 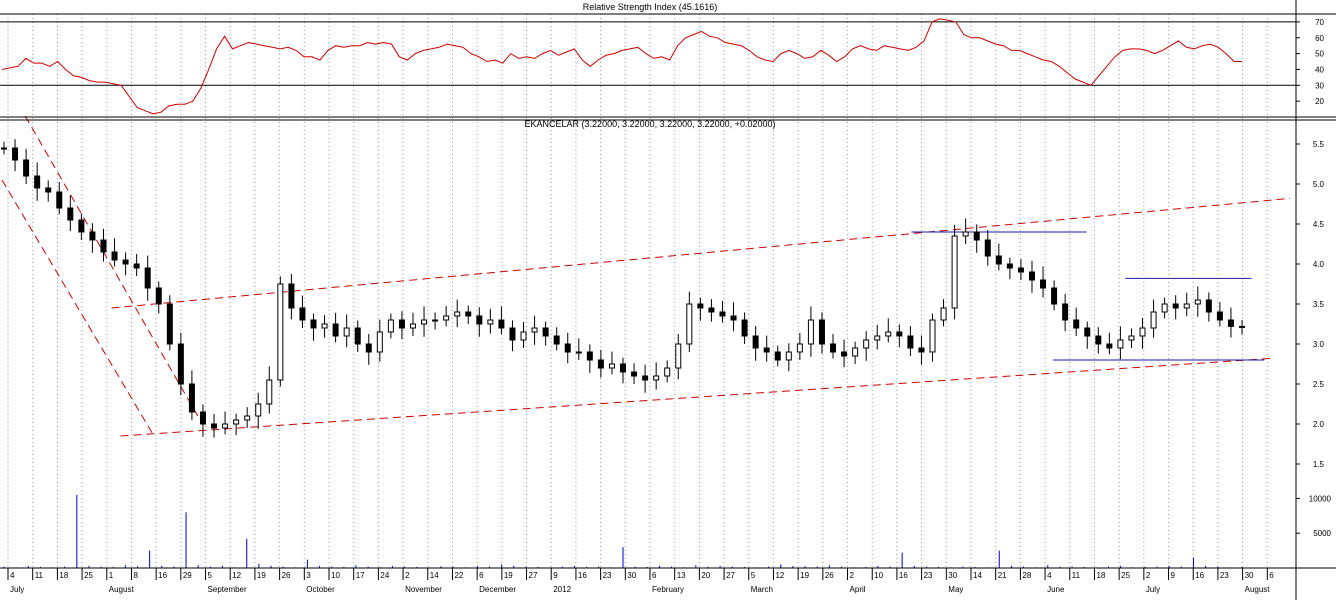 What do you see at coordinates (78, 308) in the screenshot?
I see `channel-line` at bounding box center [78, 308].